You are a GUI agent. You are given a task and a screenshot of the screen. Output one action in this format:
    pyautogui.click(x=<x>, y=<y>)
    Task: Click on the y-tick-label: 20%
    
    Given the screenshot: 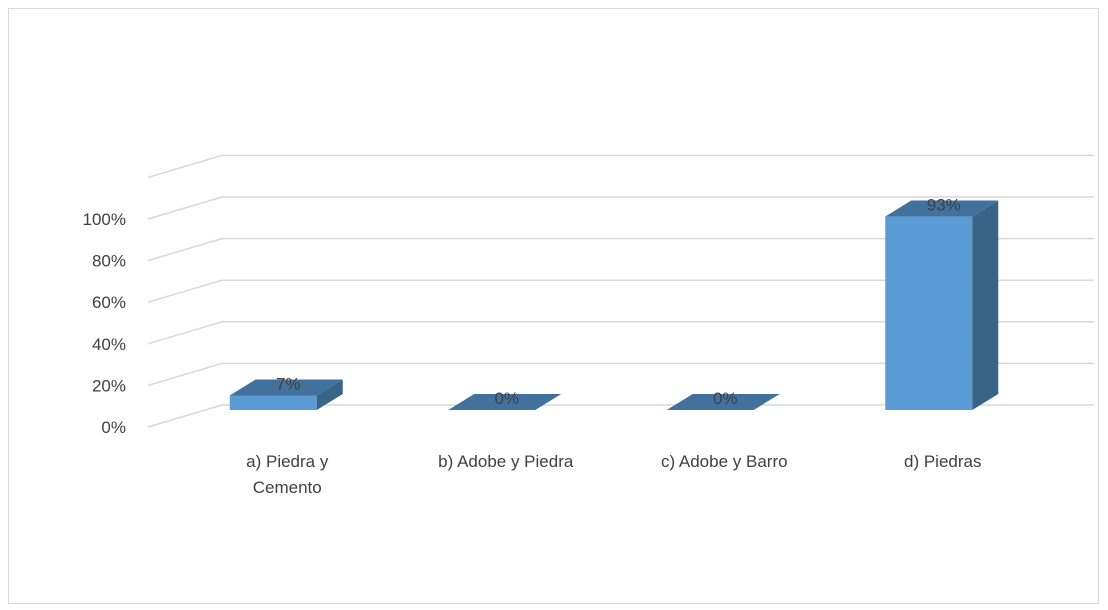 What is the action you would take?
    pyautogui.click(x=109, y=385)
    